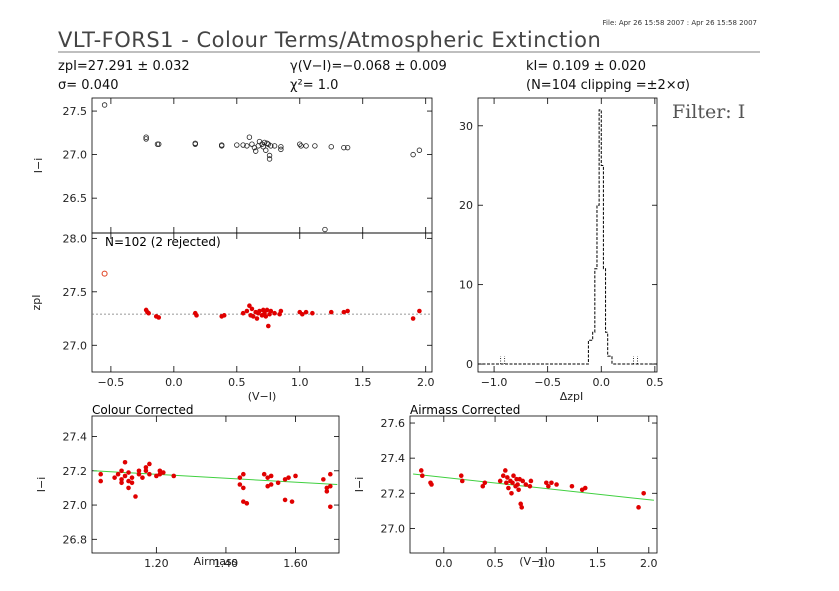  What do you see at coordinates (465, 410) in the screenshot?
I see `panel-title: Airmass Corrected` at bounding box center [465, 410].